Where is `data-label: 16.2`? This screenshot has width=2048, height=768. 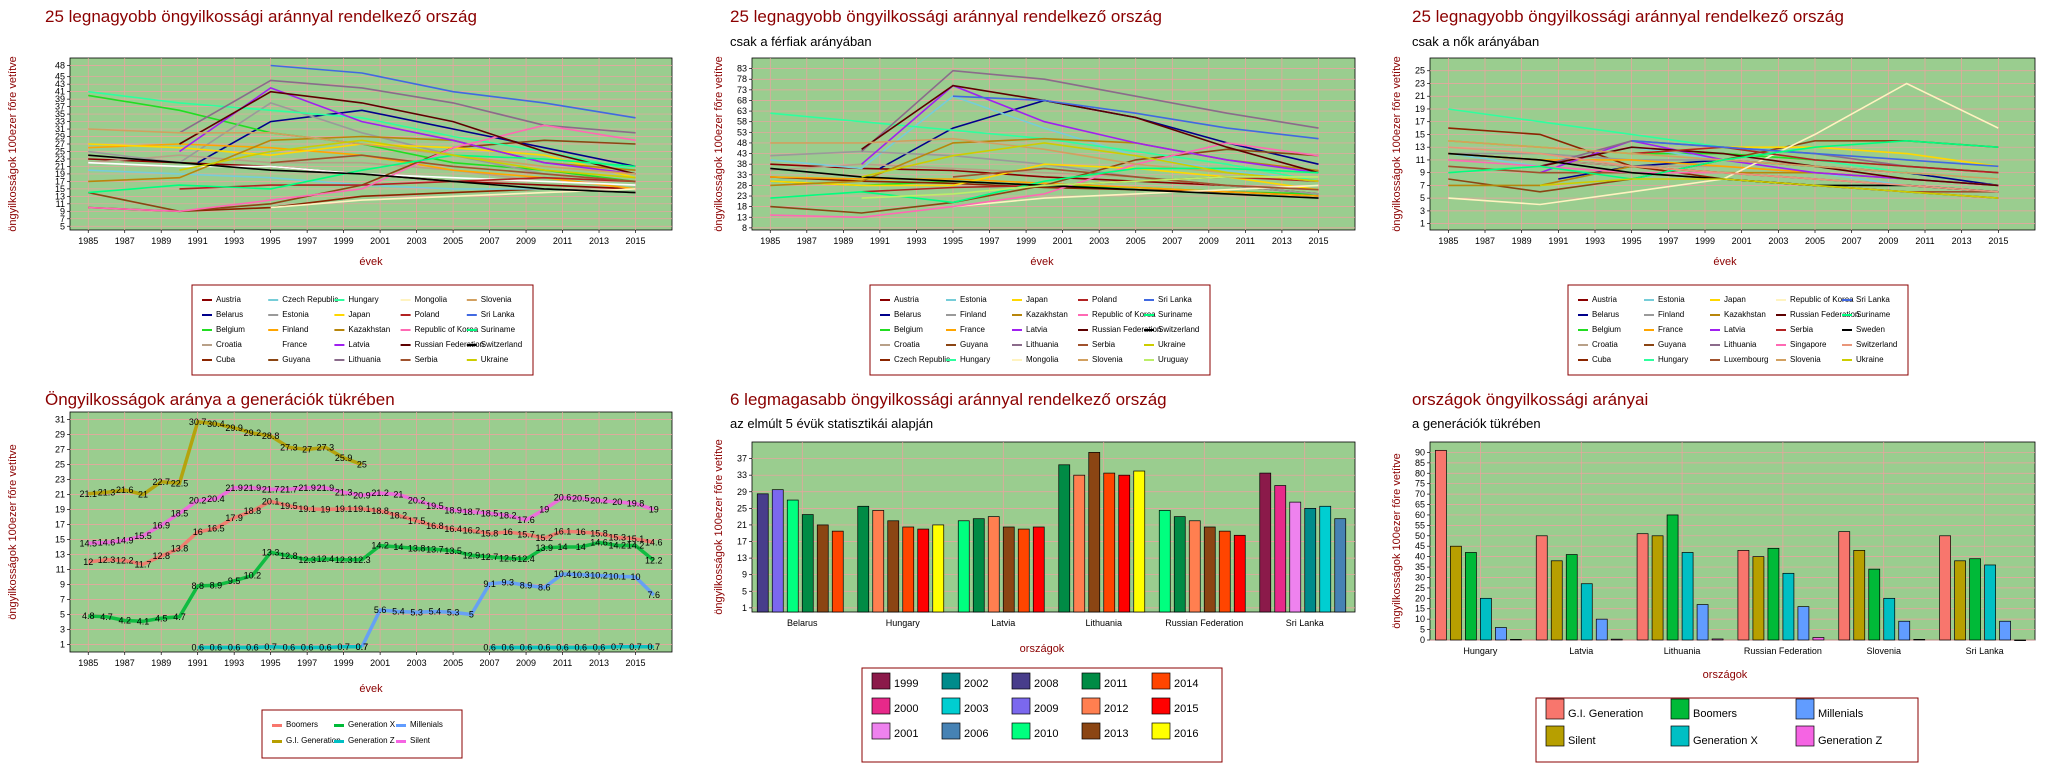
data-label: 16.2 is located at coordinates (472, 531).